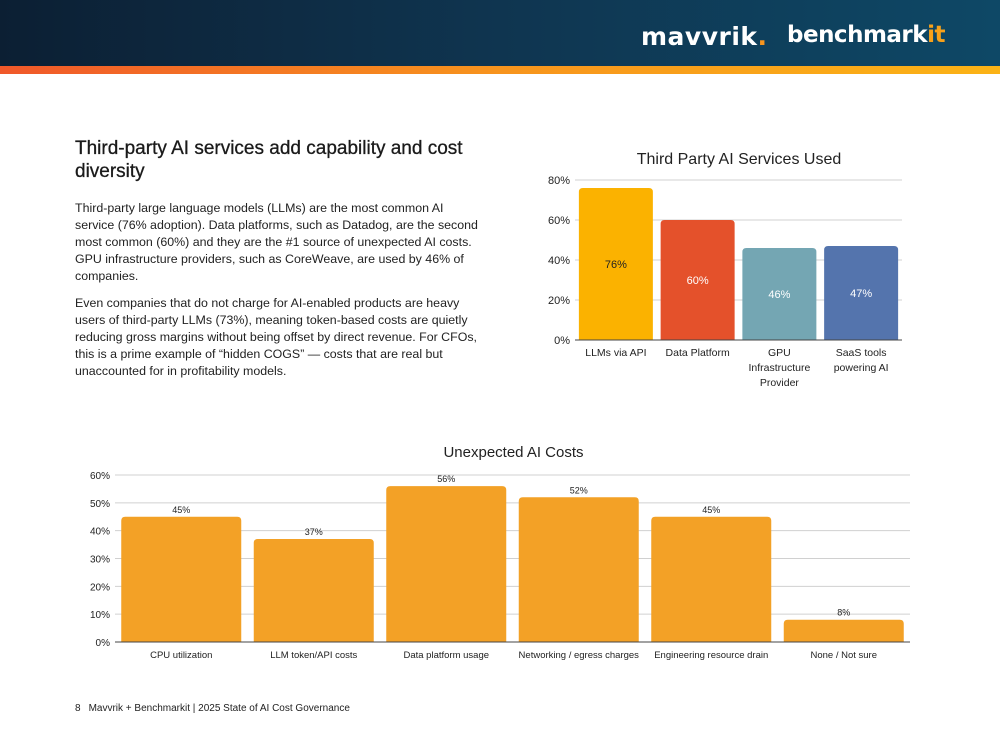 The height and width of the screenshot is (751, 1000). I want to click on x-tick-label: Data platform usage, so click(446, 655).